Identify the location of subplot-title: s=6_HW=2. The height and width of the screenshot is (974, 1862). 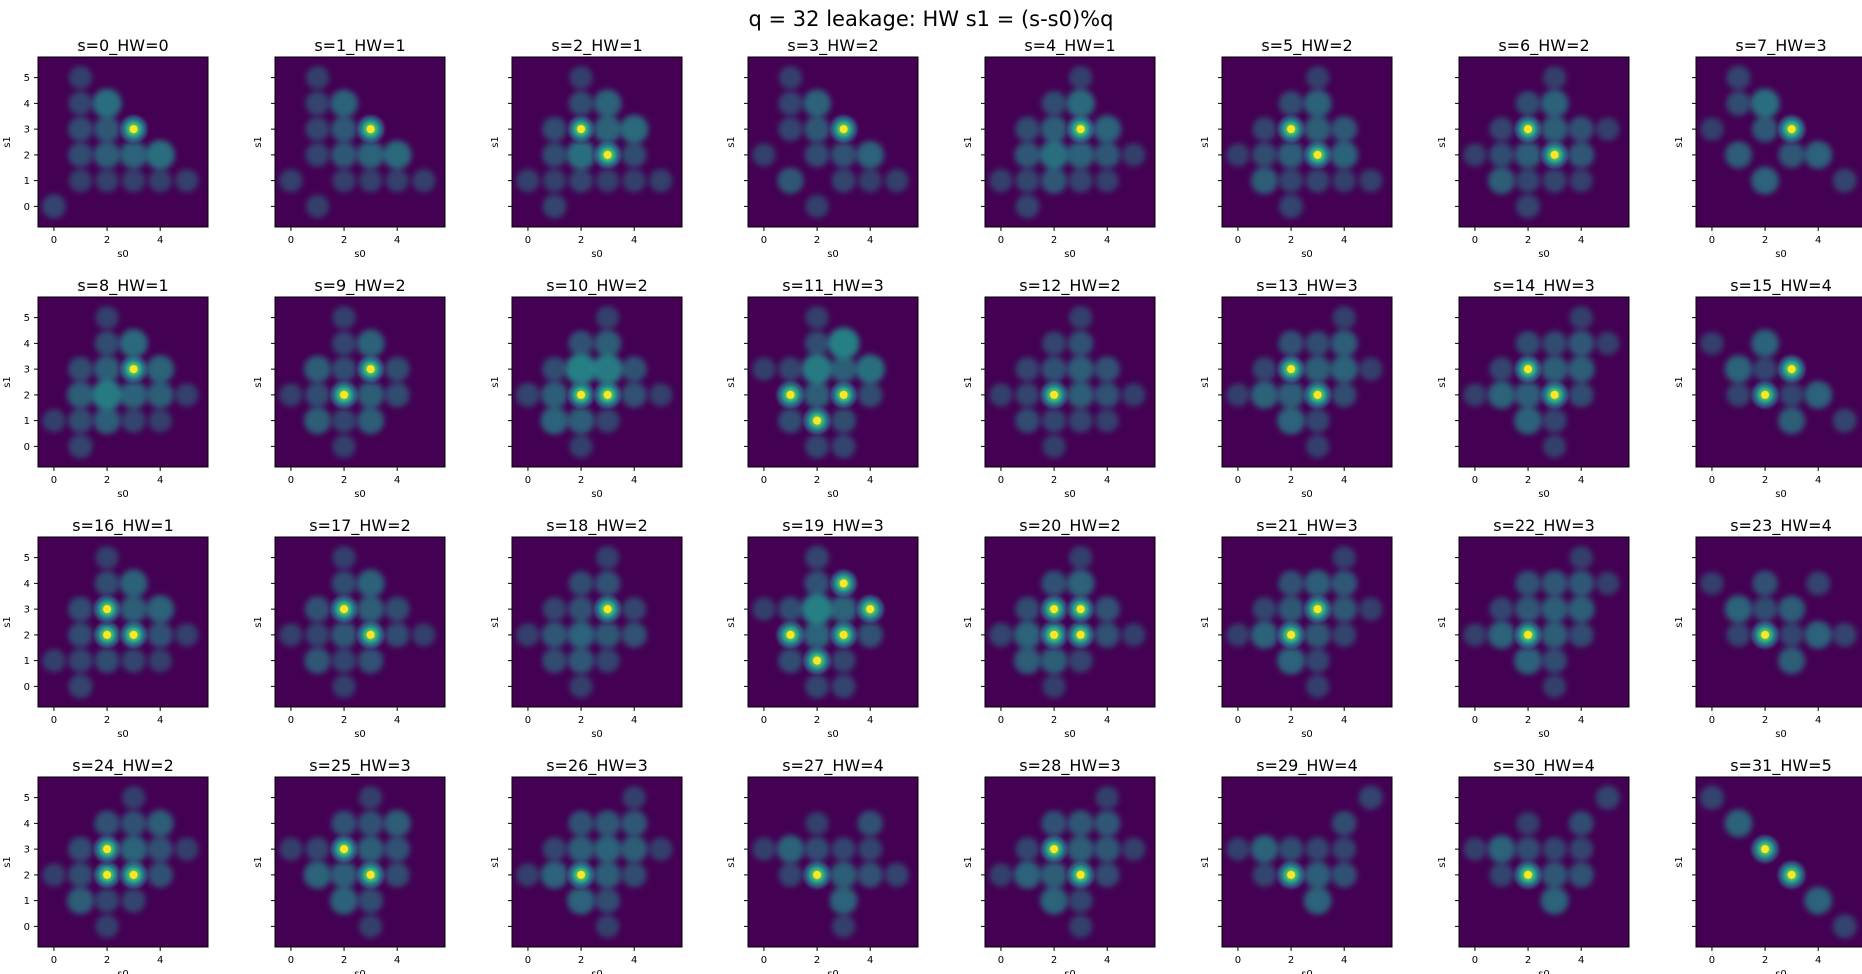
(1543, 46).